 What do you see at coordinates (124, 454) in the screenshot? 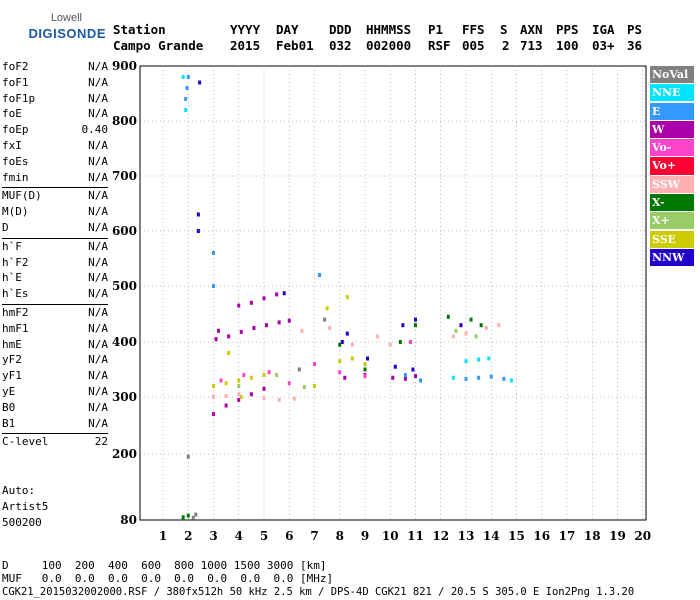
I see `y-tick-label: 200` at bounding box center [124, 454].